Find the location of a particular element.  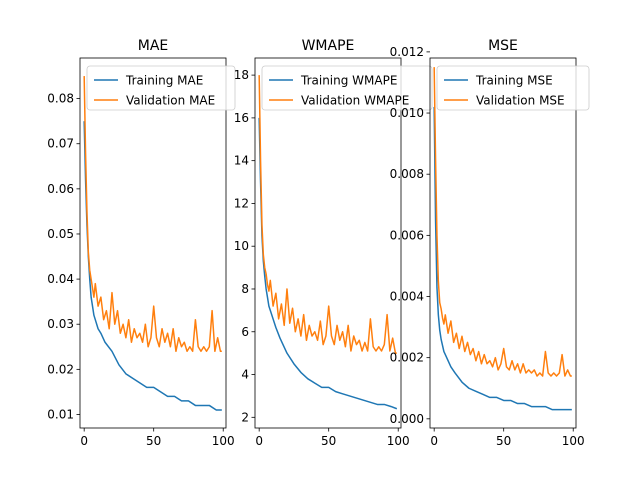

chart-title: MAE is located at coordinates (153, 46).